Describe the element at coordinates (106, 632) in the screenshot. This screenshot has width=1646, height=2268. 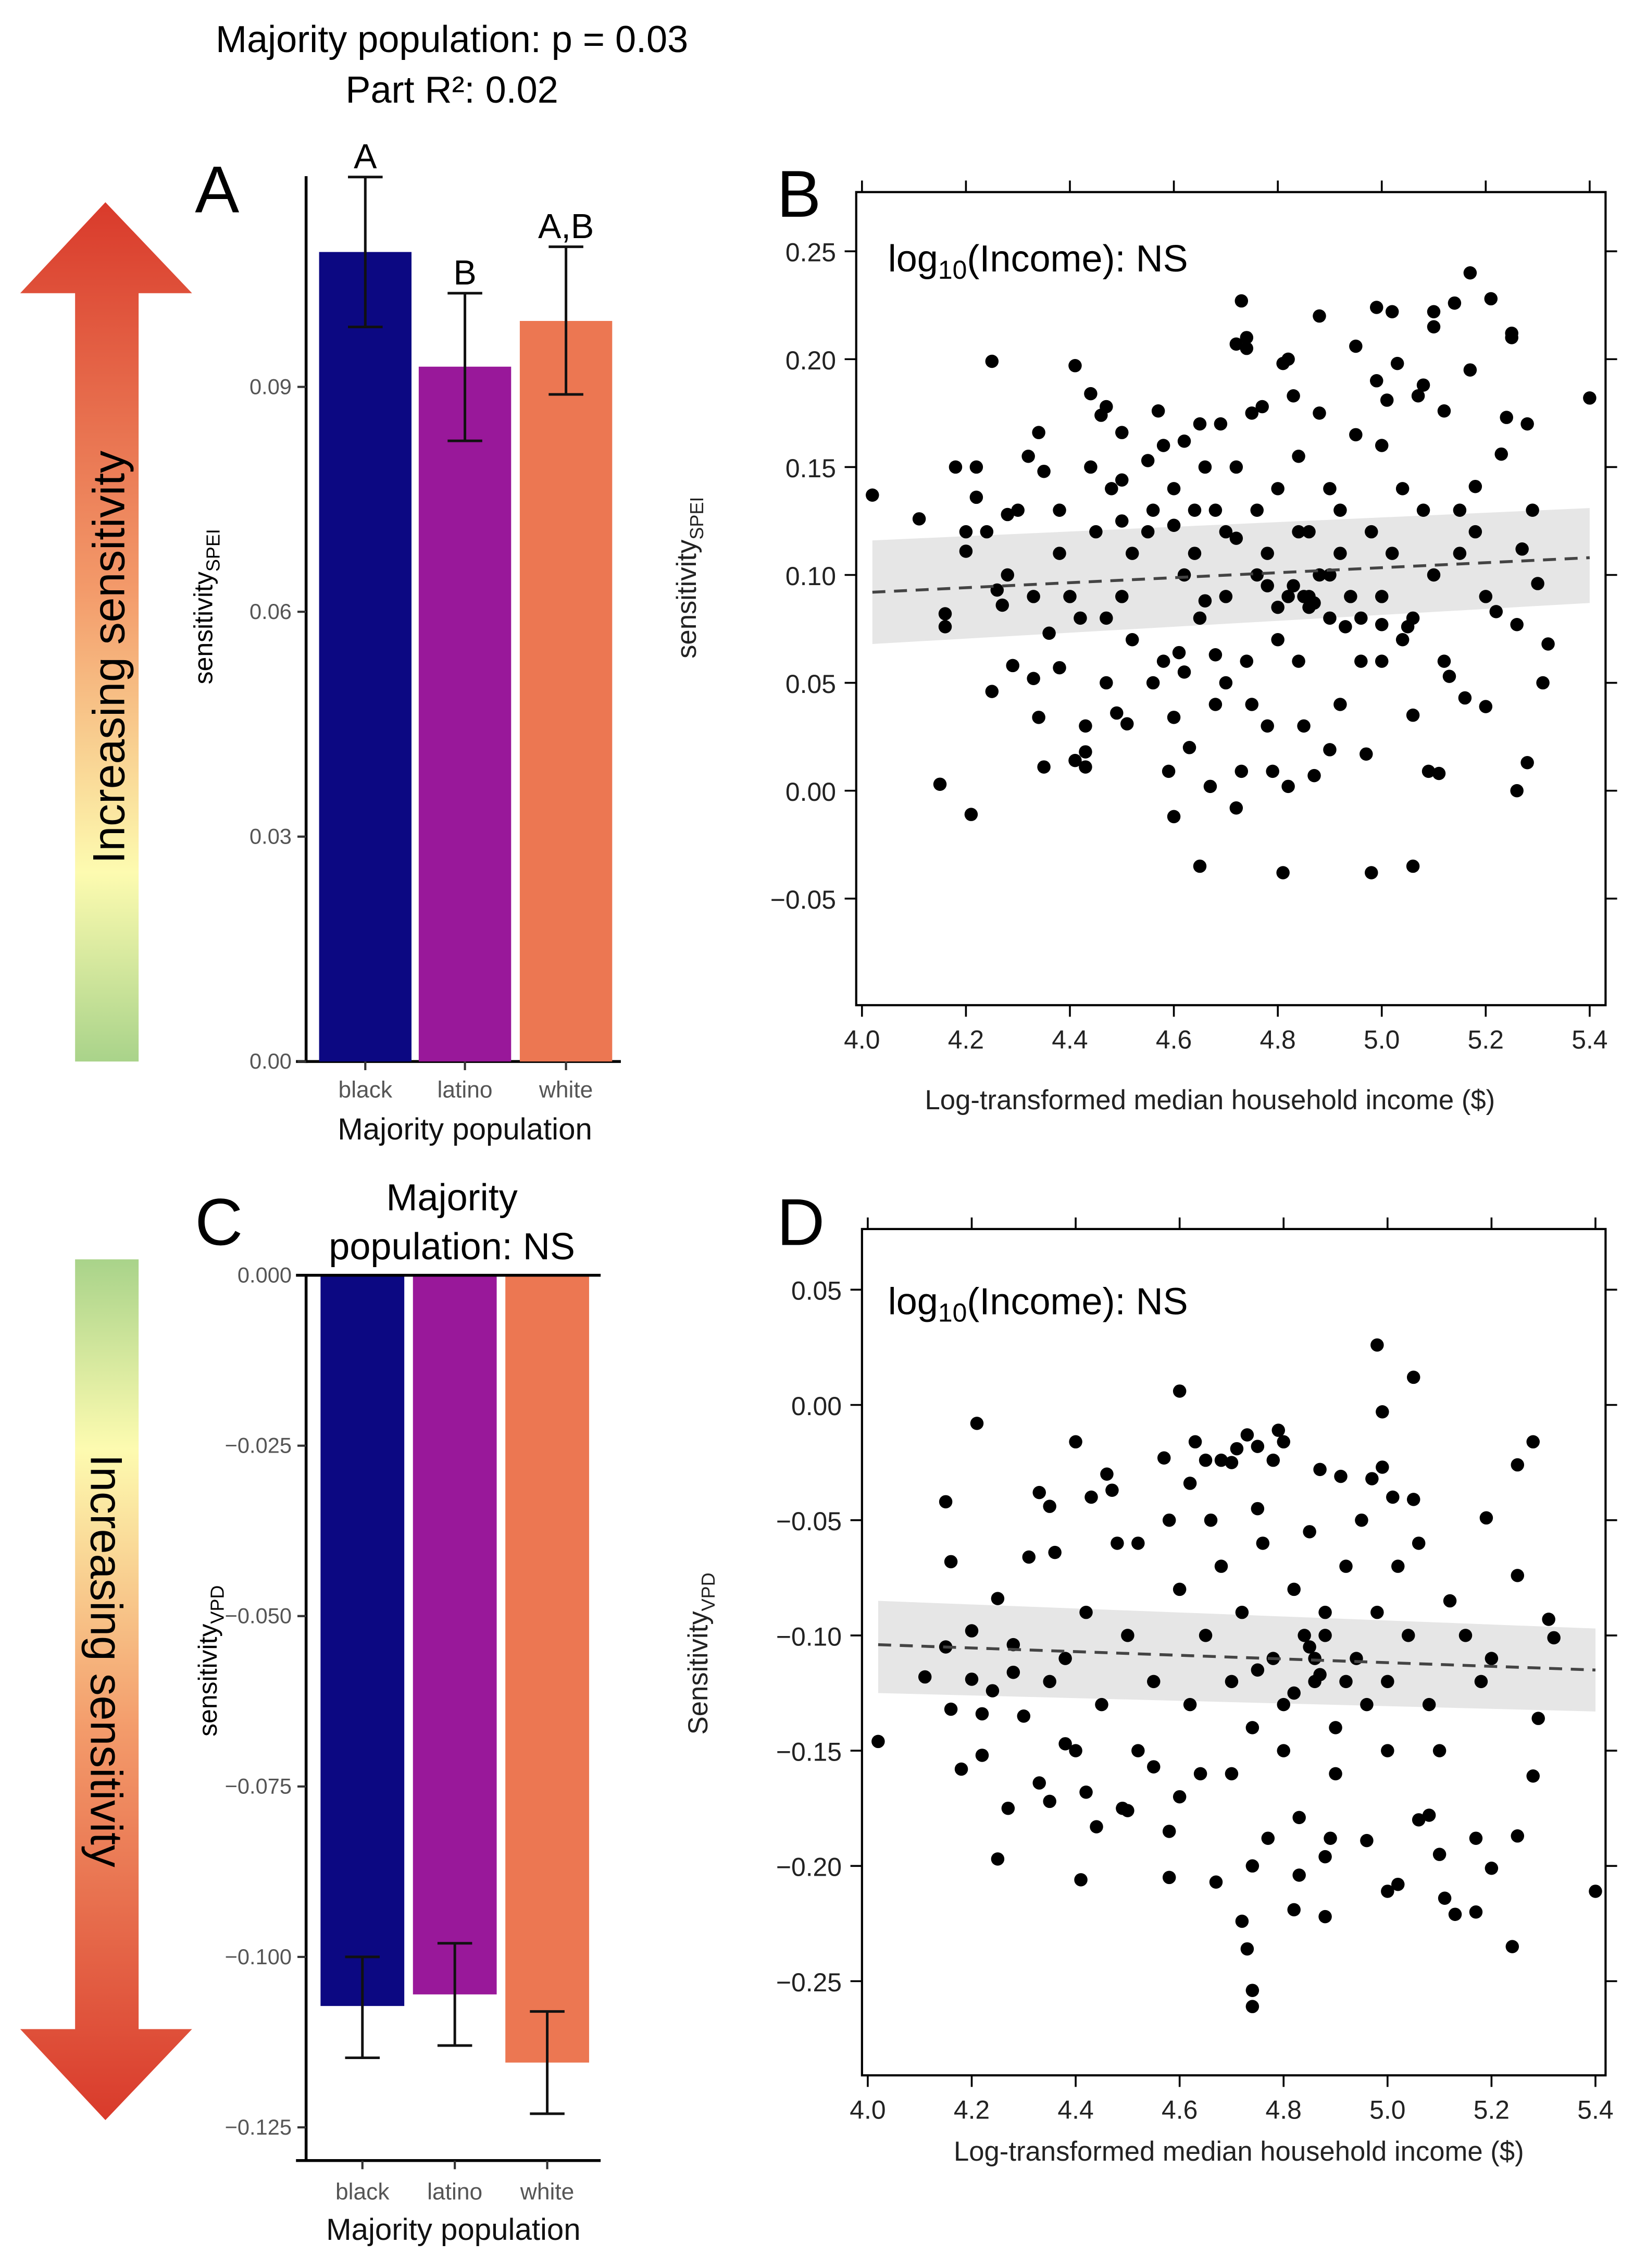
I see `increasing-sensitivity-up-arrow-icon: Increasing sensitivity` at that location.